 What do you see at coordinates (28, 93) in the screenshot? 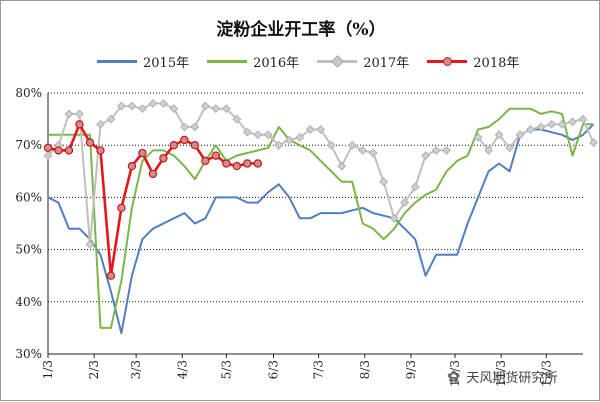
I see `y-tick-label: 80%` at bounding box center [28, 93].